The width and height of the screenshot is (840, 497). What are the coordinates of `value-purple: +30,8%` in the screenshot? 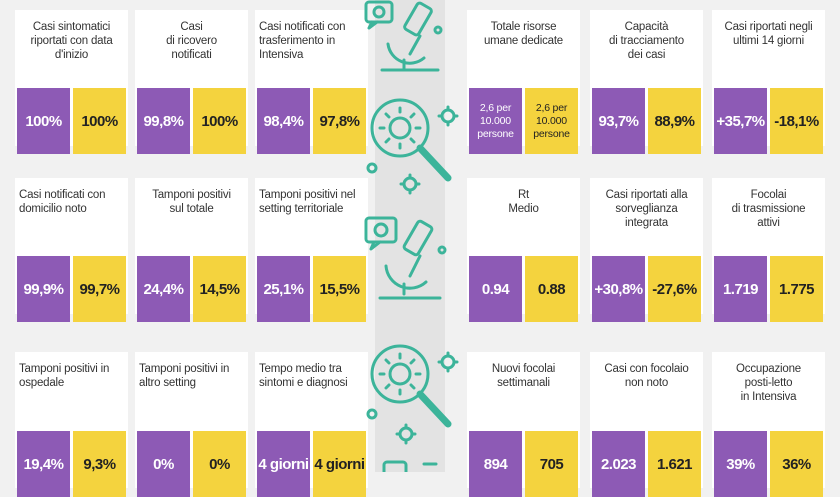 It's located at (618, 289).